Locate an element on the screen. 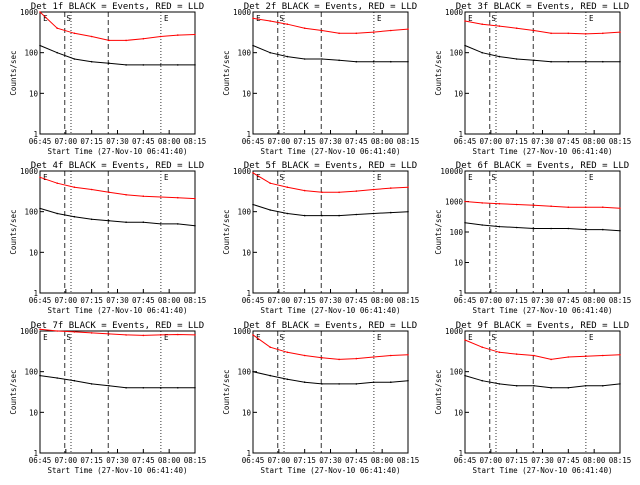 The width and height of the screenshot is (640, 485). plot-frame is located at coordinates (330, 73).